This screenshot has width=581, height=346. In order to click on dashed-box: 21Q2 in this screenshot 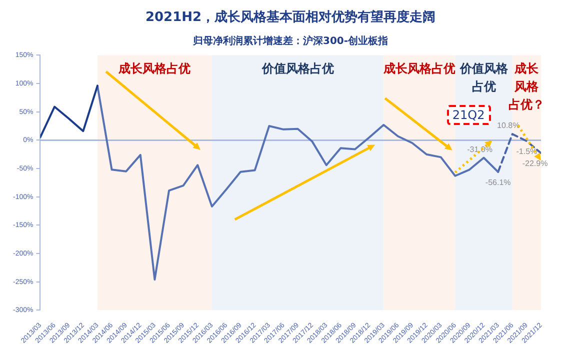, I will do `click(468, 114)`.